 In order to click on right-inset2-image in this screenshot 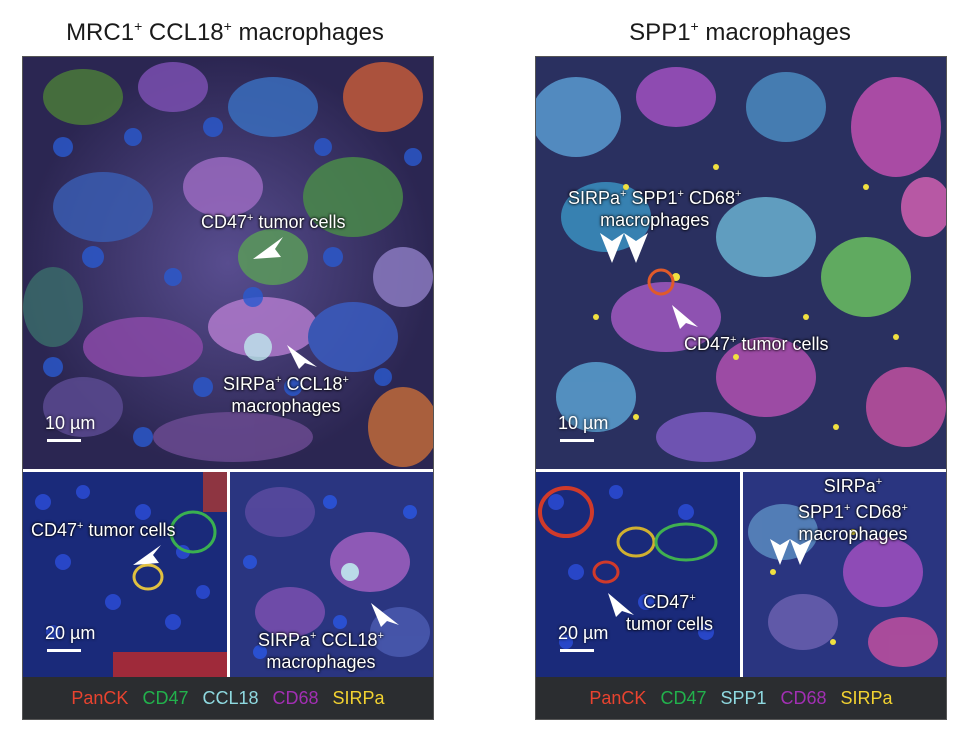, I will do `click(844, 574)`.